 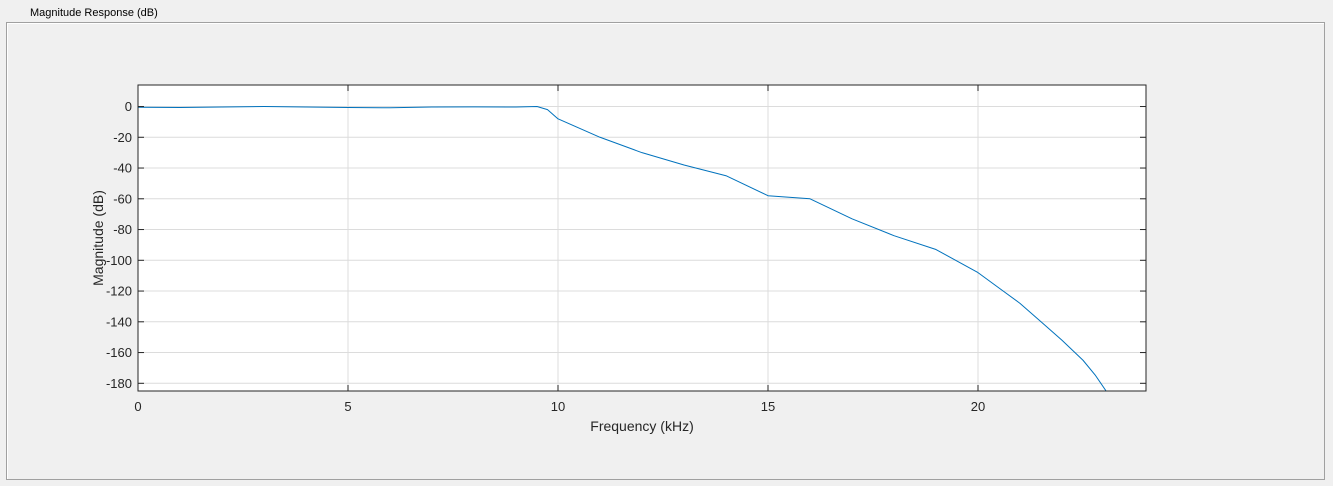 What do you see at coordinates (641, 426) in the screenshot?
I see `x-axis-label: Frequency (kHz)` at bounding box center [641, 426].